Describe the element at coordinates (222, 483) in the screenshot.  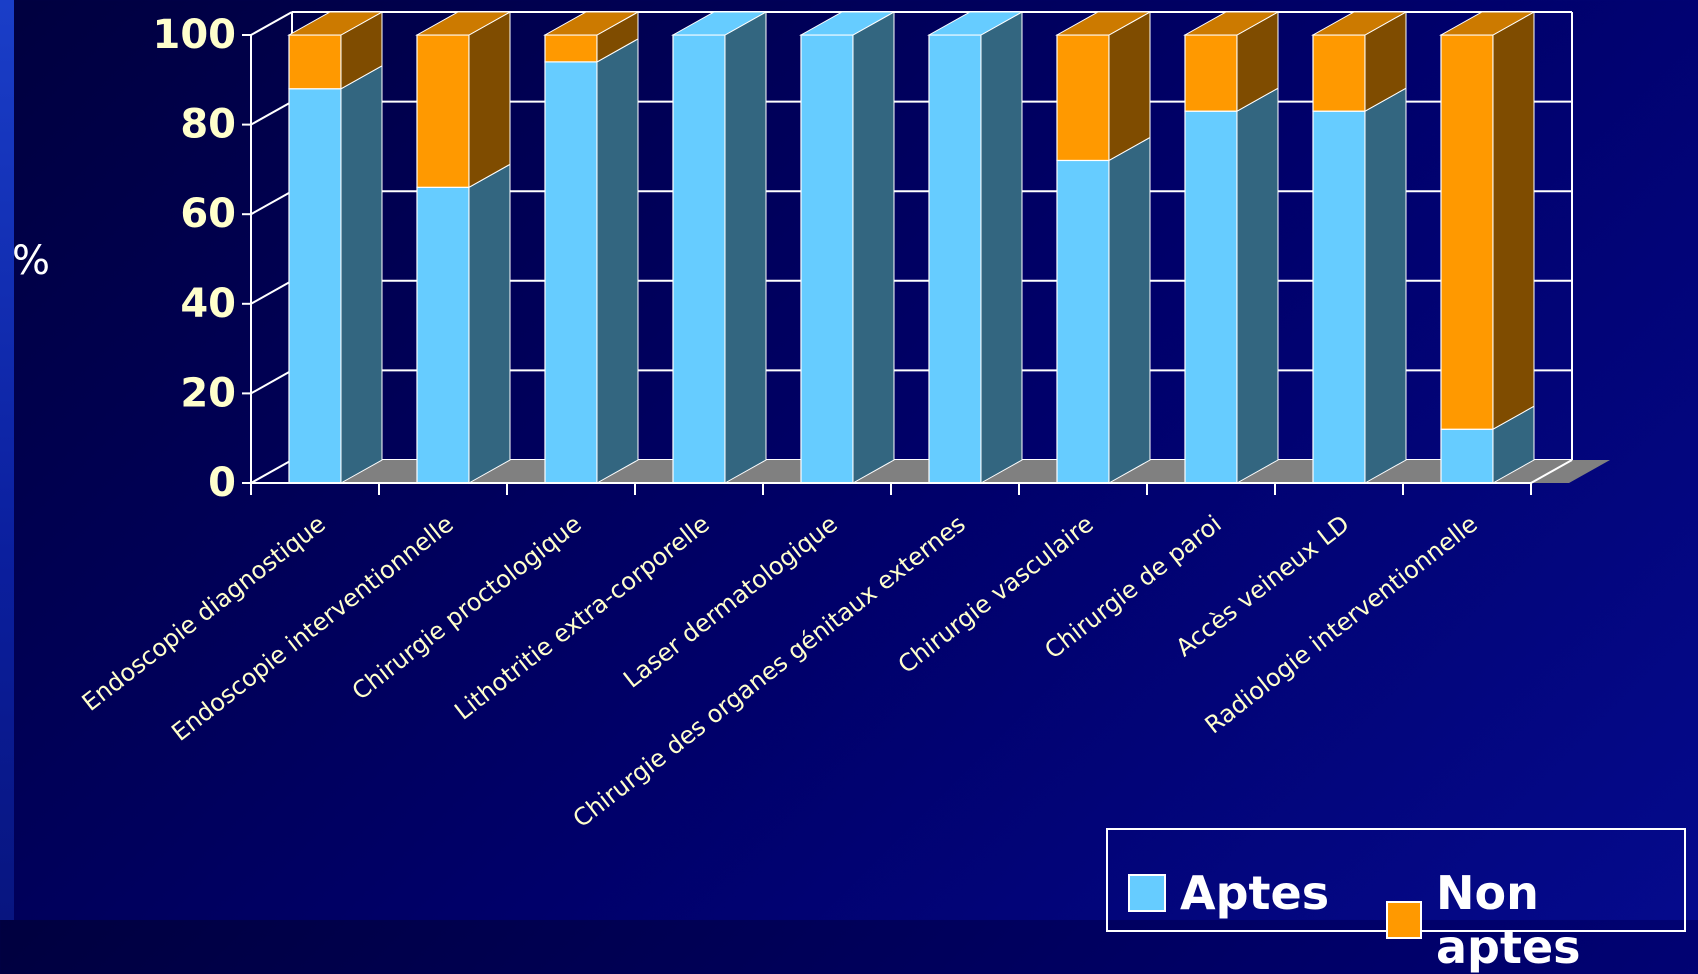
I see `y-tick-label: 0` at that location.